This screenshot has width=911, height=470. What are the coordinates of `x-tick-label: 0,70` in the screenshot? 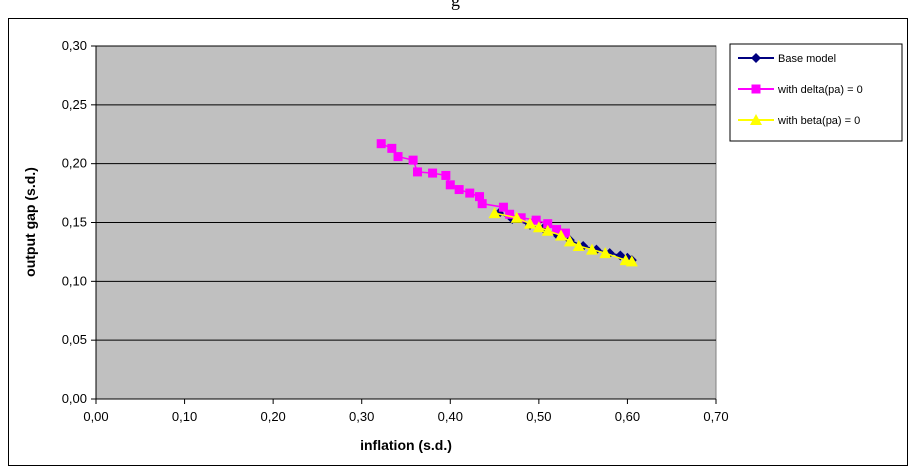 It's located at (715, 416).